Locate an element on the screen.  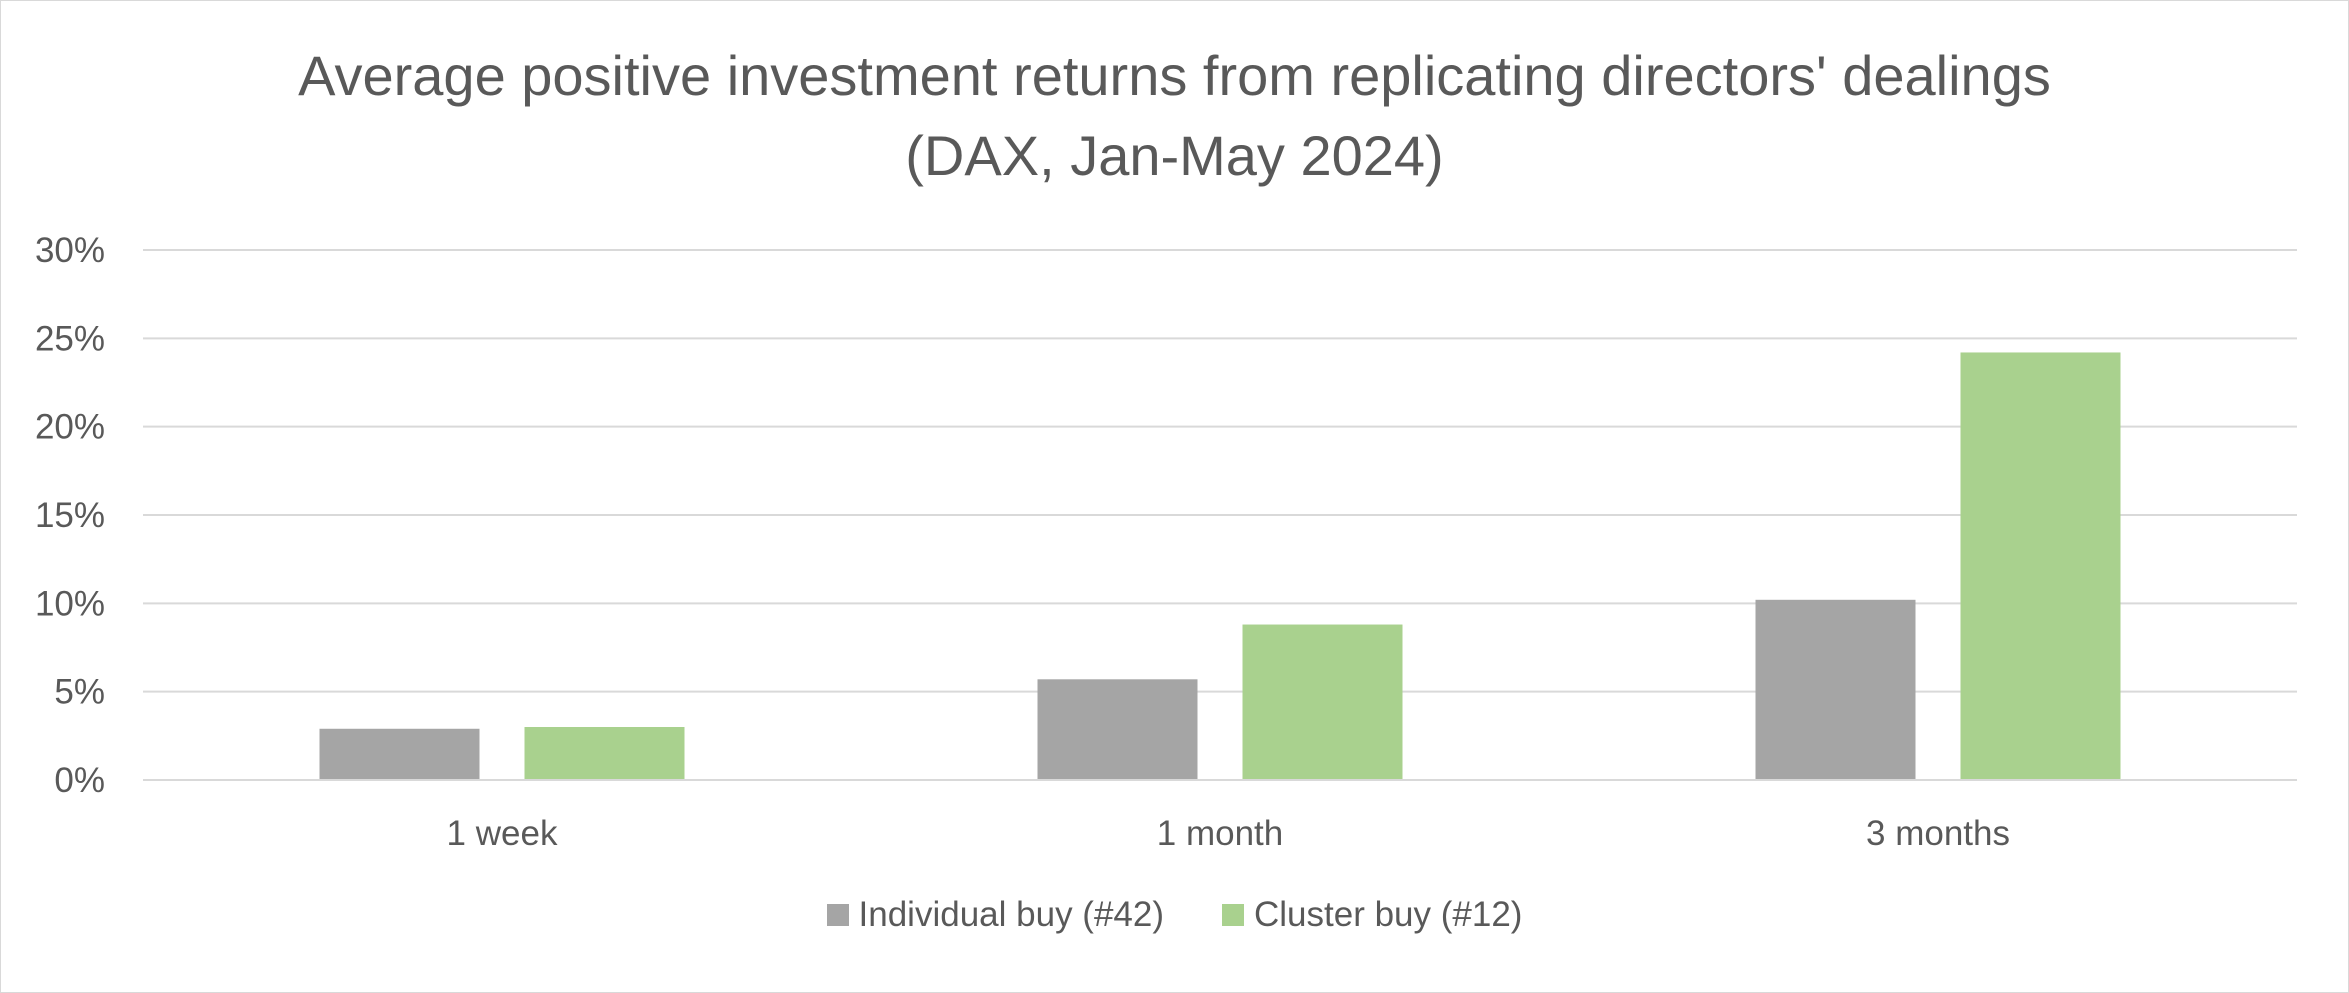
y-tick-label: 30% is located at coordinates (70, 250).